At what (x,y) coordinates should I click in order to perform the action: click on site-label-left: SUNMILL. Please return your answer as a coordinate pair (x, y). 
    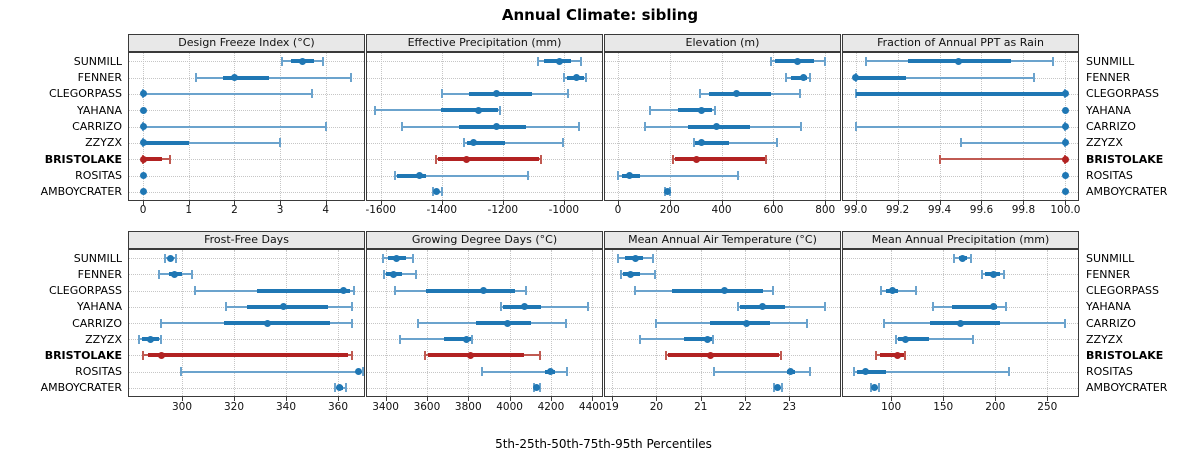
    Looking at the image, I should click on (97, 61).